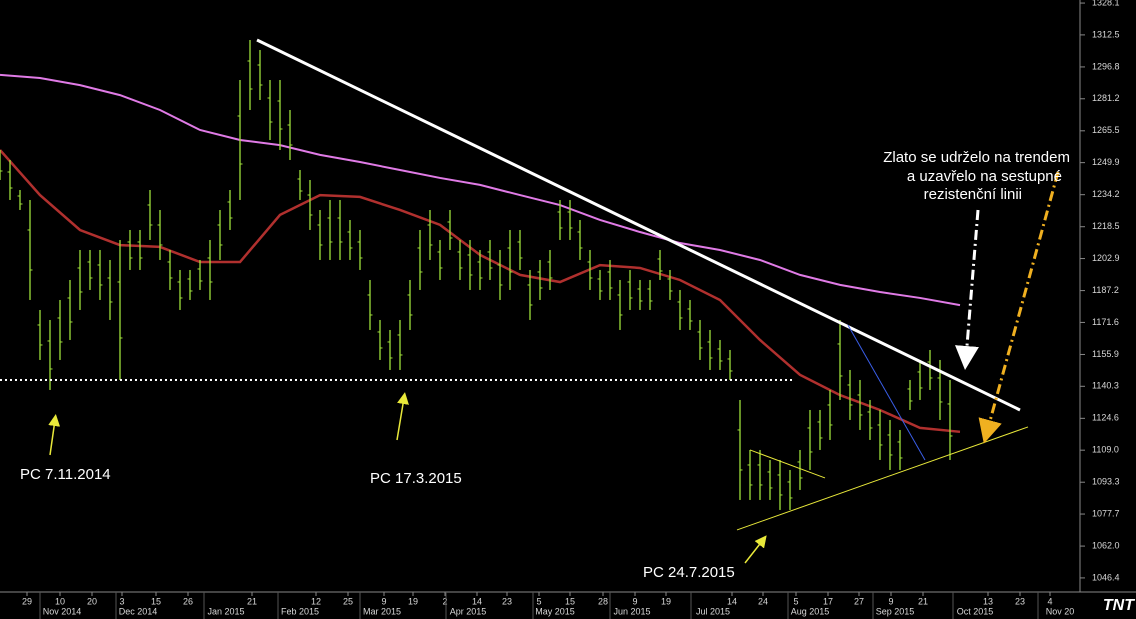 Image resolution: width=1136 pixels, height=619 pixels. What do you see at coordinates (1105, 450) in the screenshot?
I see `y-tick-label: 1109.0` at bounding box center [1105, 450].